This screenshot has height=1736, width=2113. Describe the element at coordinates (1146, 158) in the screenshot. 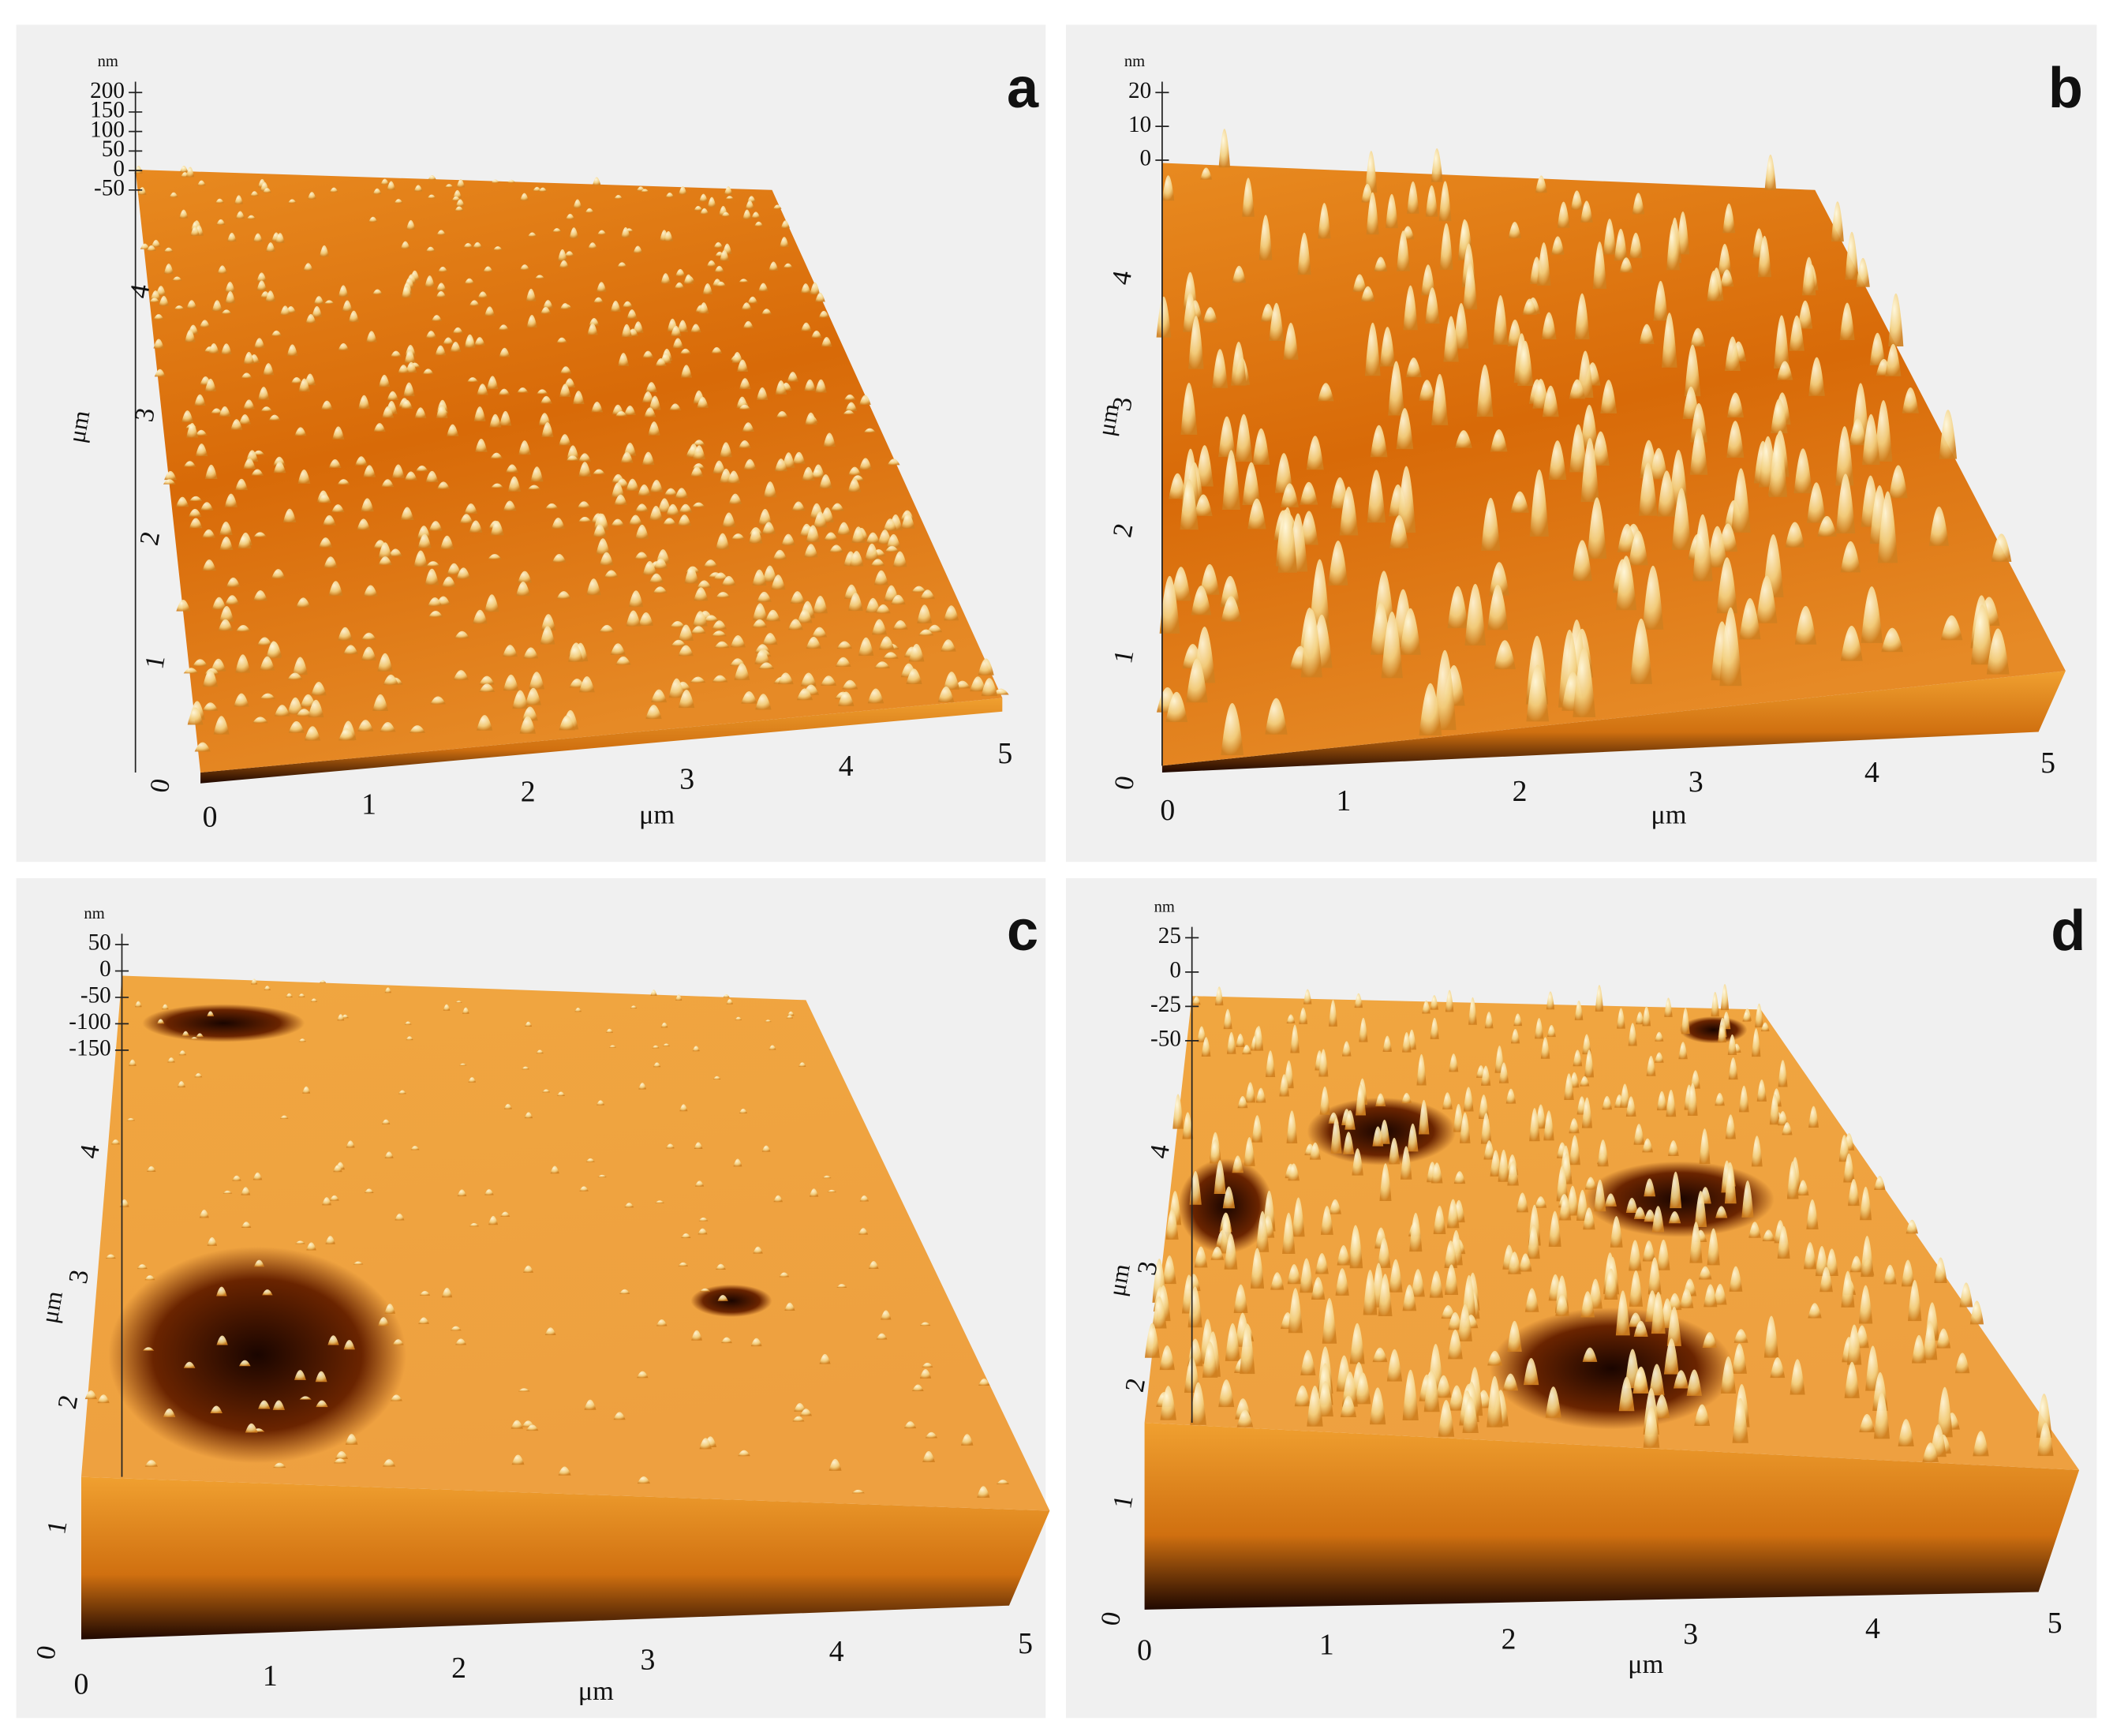

I see `z-tick-label: 0` at that location.